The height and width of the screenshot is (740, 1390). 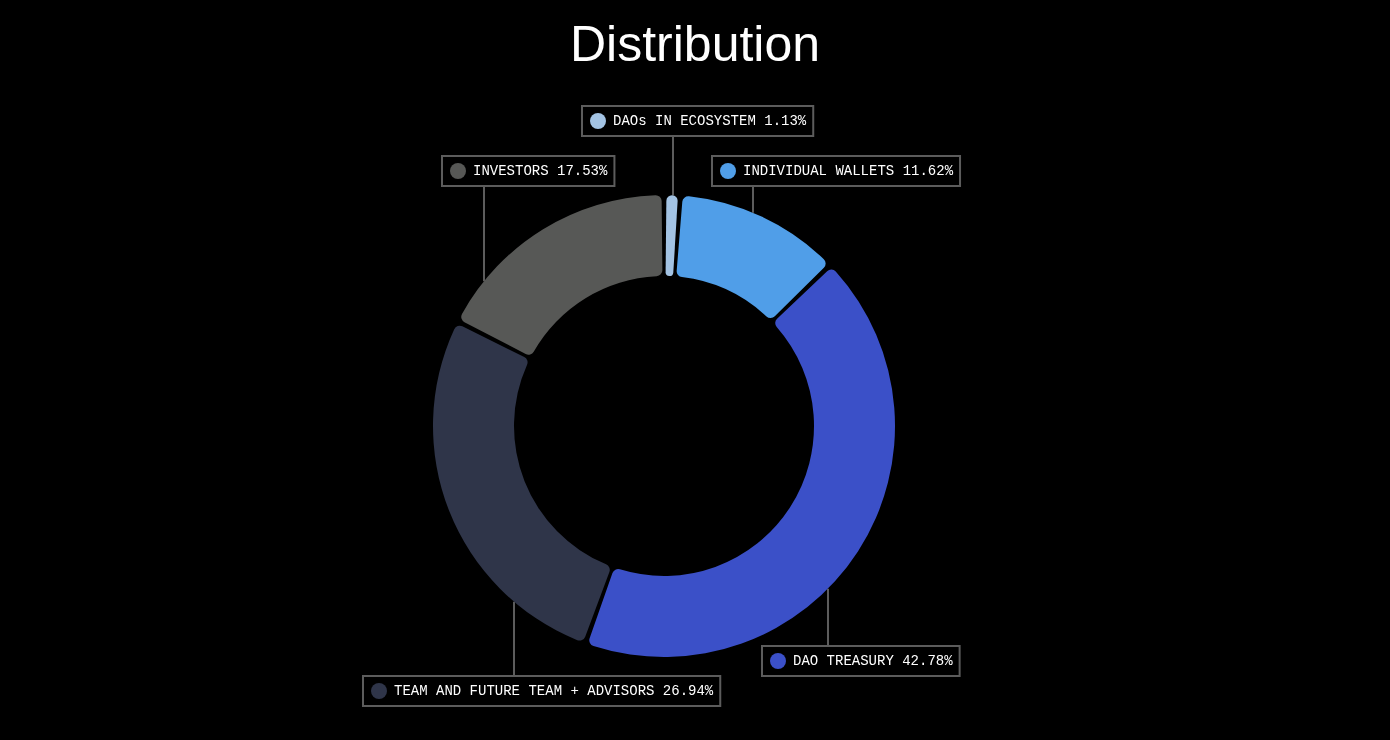 What do you see at coordinates (695, 44) in the screenshot?
I see `chart-title: Distribution` at bounding box center [695, 44].